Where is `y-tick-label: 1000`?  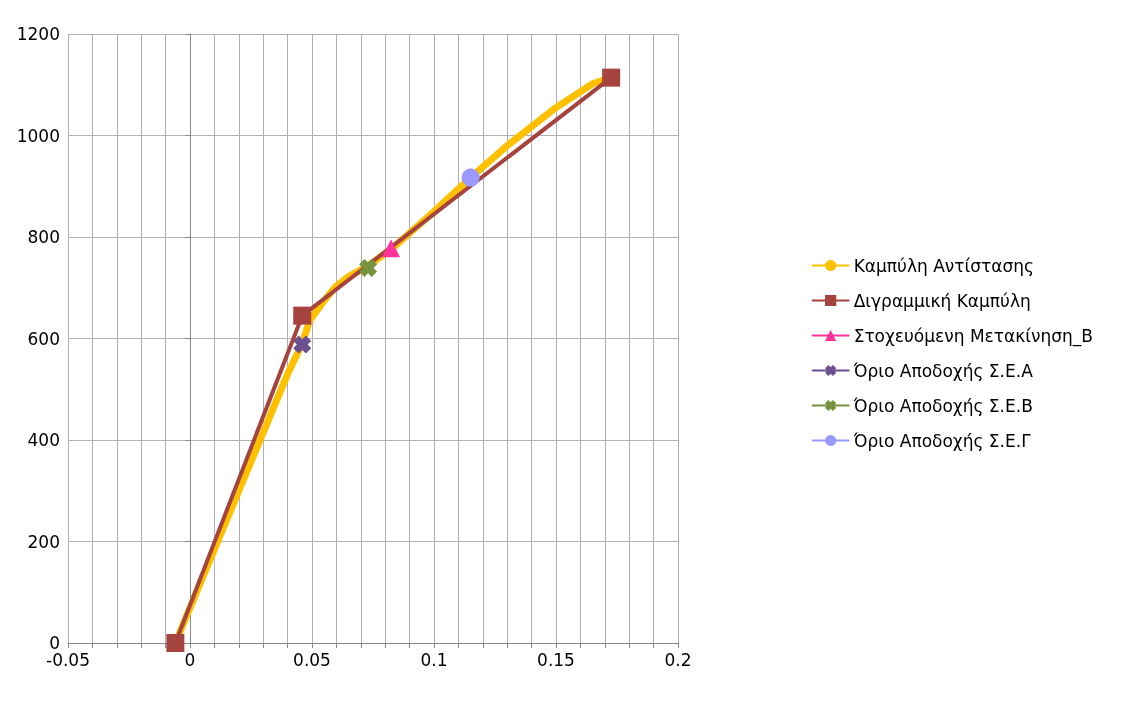 y-tick-label: 1000 is located at coordinates (38, 135).